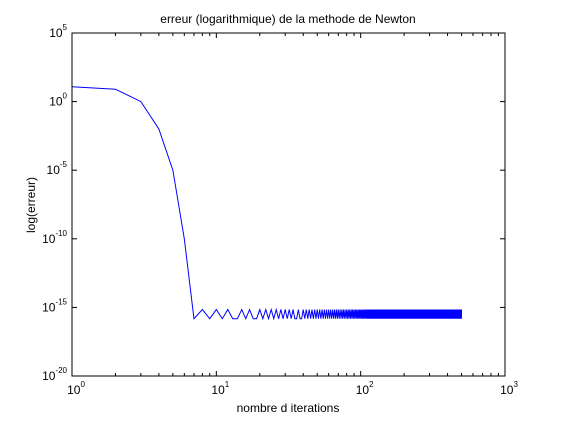  I want to click on y-tick-label: 10⁻²⁰, so click(54, 374).